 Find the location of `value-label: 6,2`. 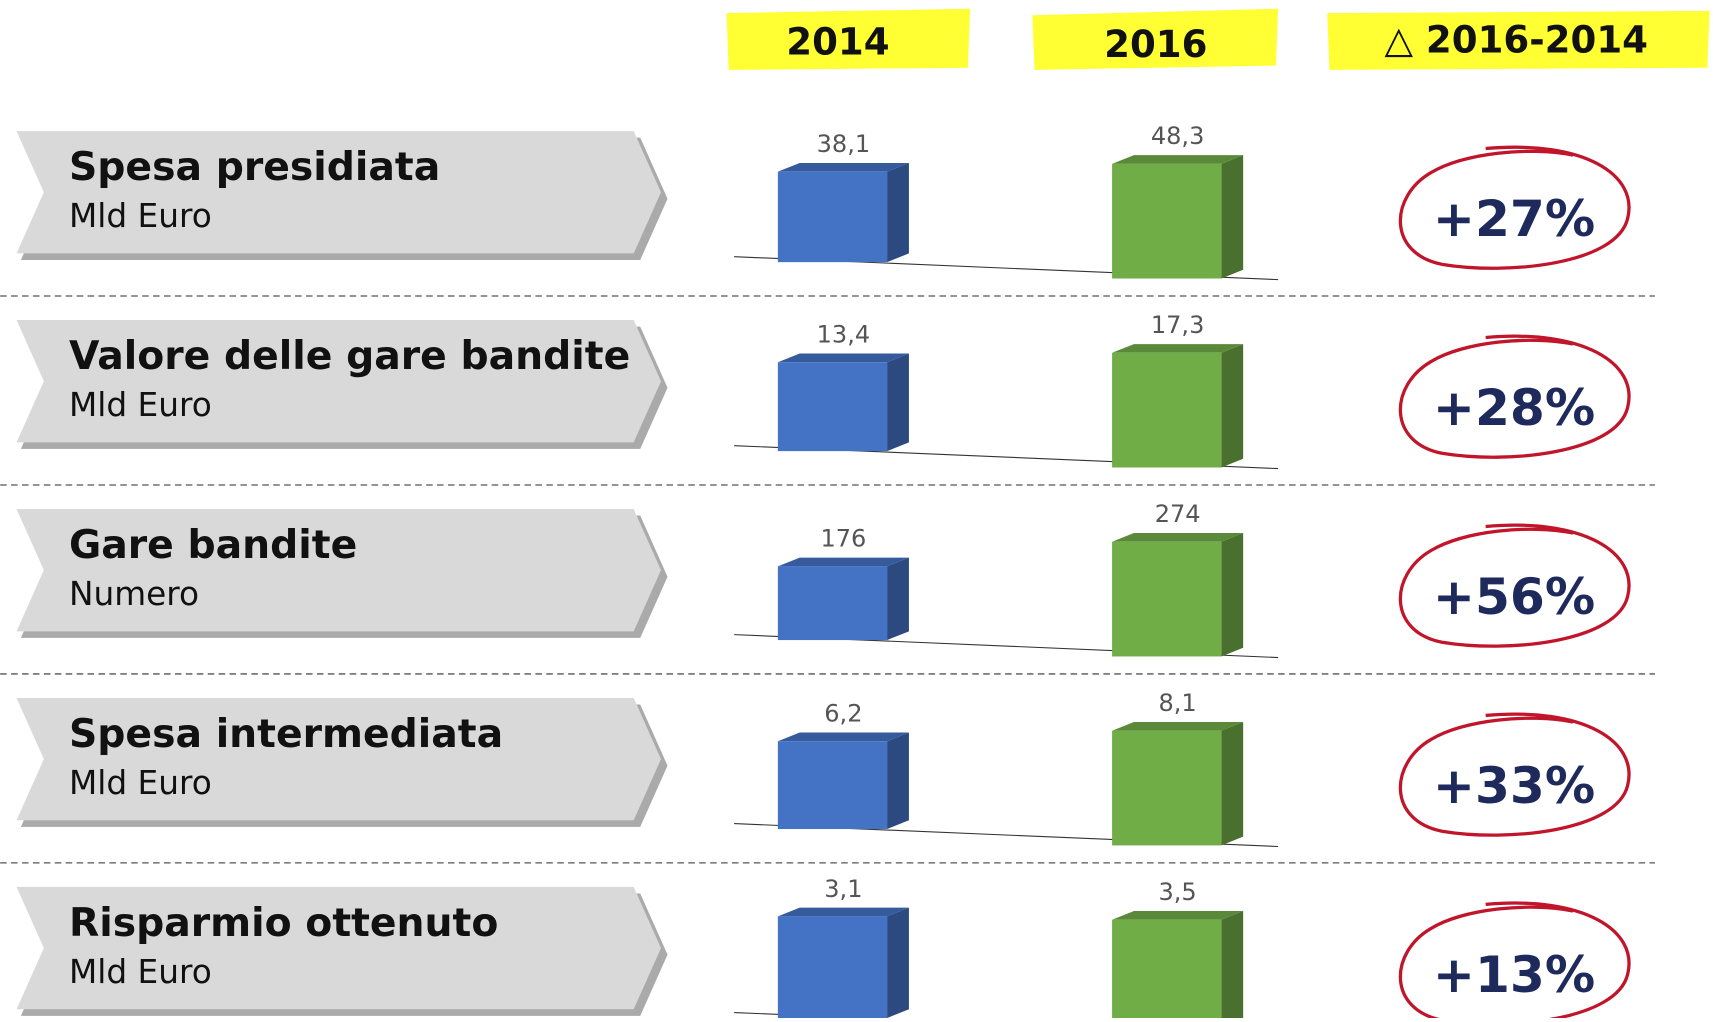

value-label: 6,2 is located at coordinates (843, 714).